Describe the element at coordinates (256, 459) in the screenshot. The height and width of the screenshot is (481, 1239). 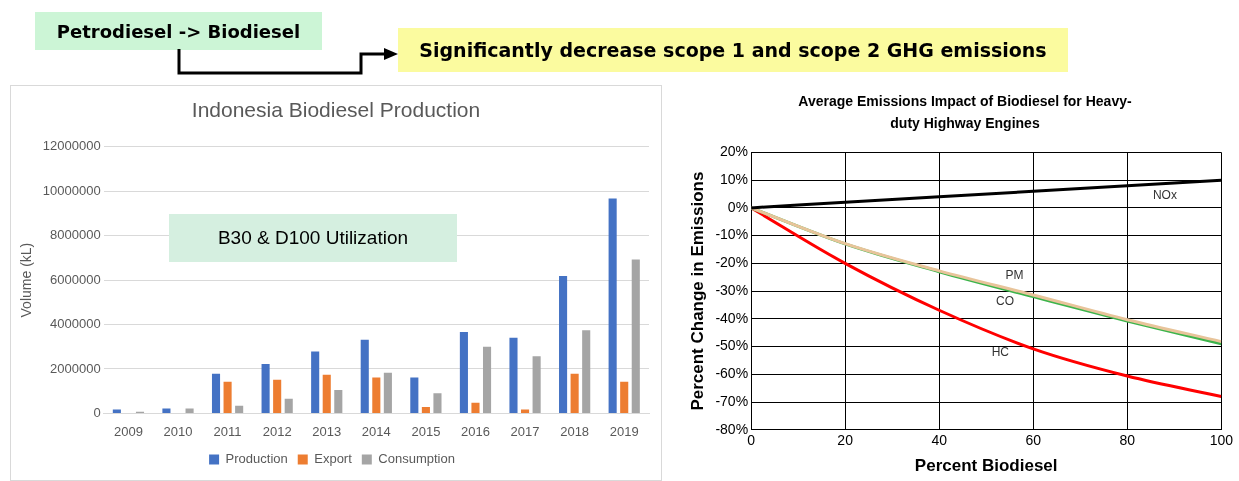
I see `legend-label: Production` at that location.